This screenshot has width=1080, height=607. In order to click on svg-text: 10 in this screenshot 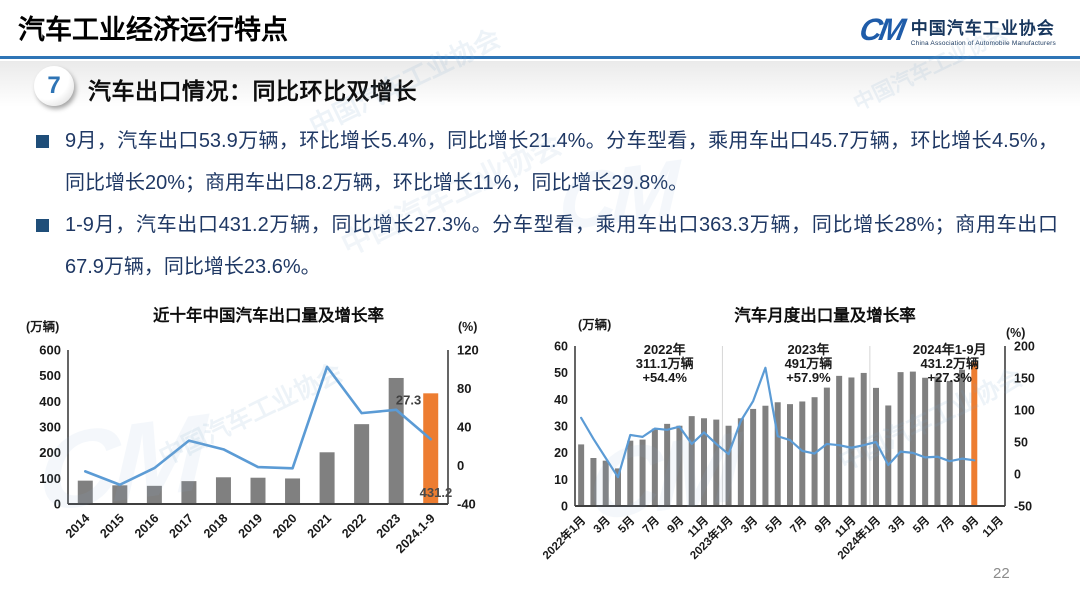, I will do `click(561, 480)`.